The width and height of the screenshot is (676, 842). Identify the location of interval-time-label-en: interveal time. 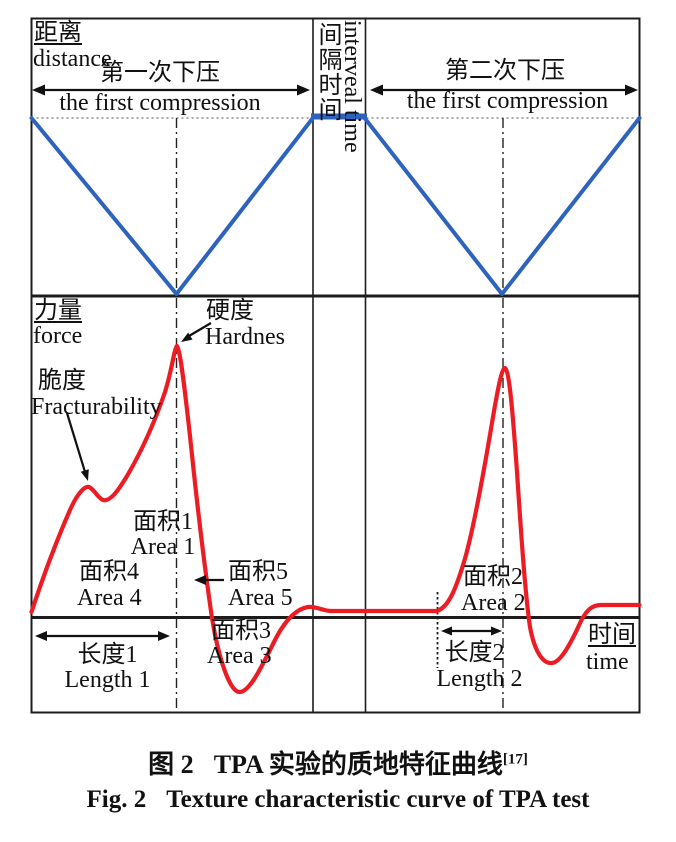
(352, 86).